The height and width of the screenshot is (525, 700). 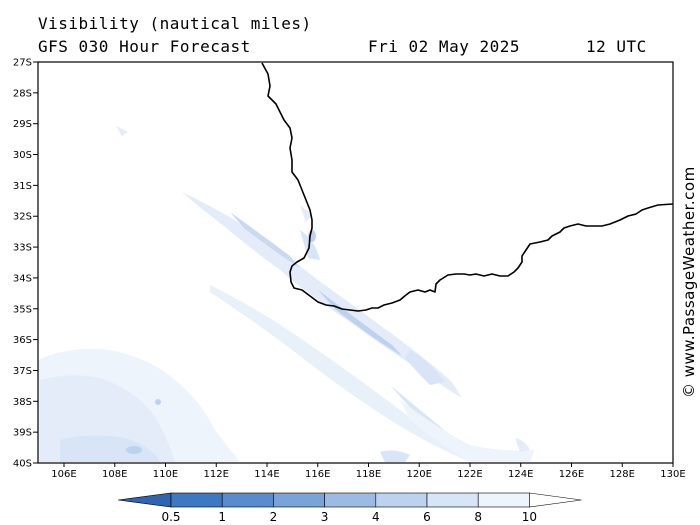 I want to click on colorbar-low-arrow, so click(x=144, y=500).